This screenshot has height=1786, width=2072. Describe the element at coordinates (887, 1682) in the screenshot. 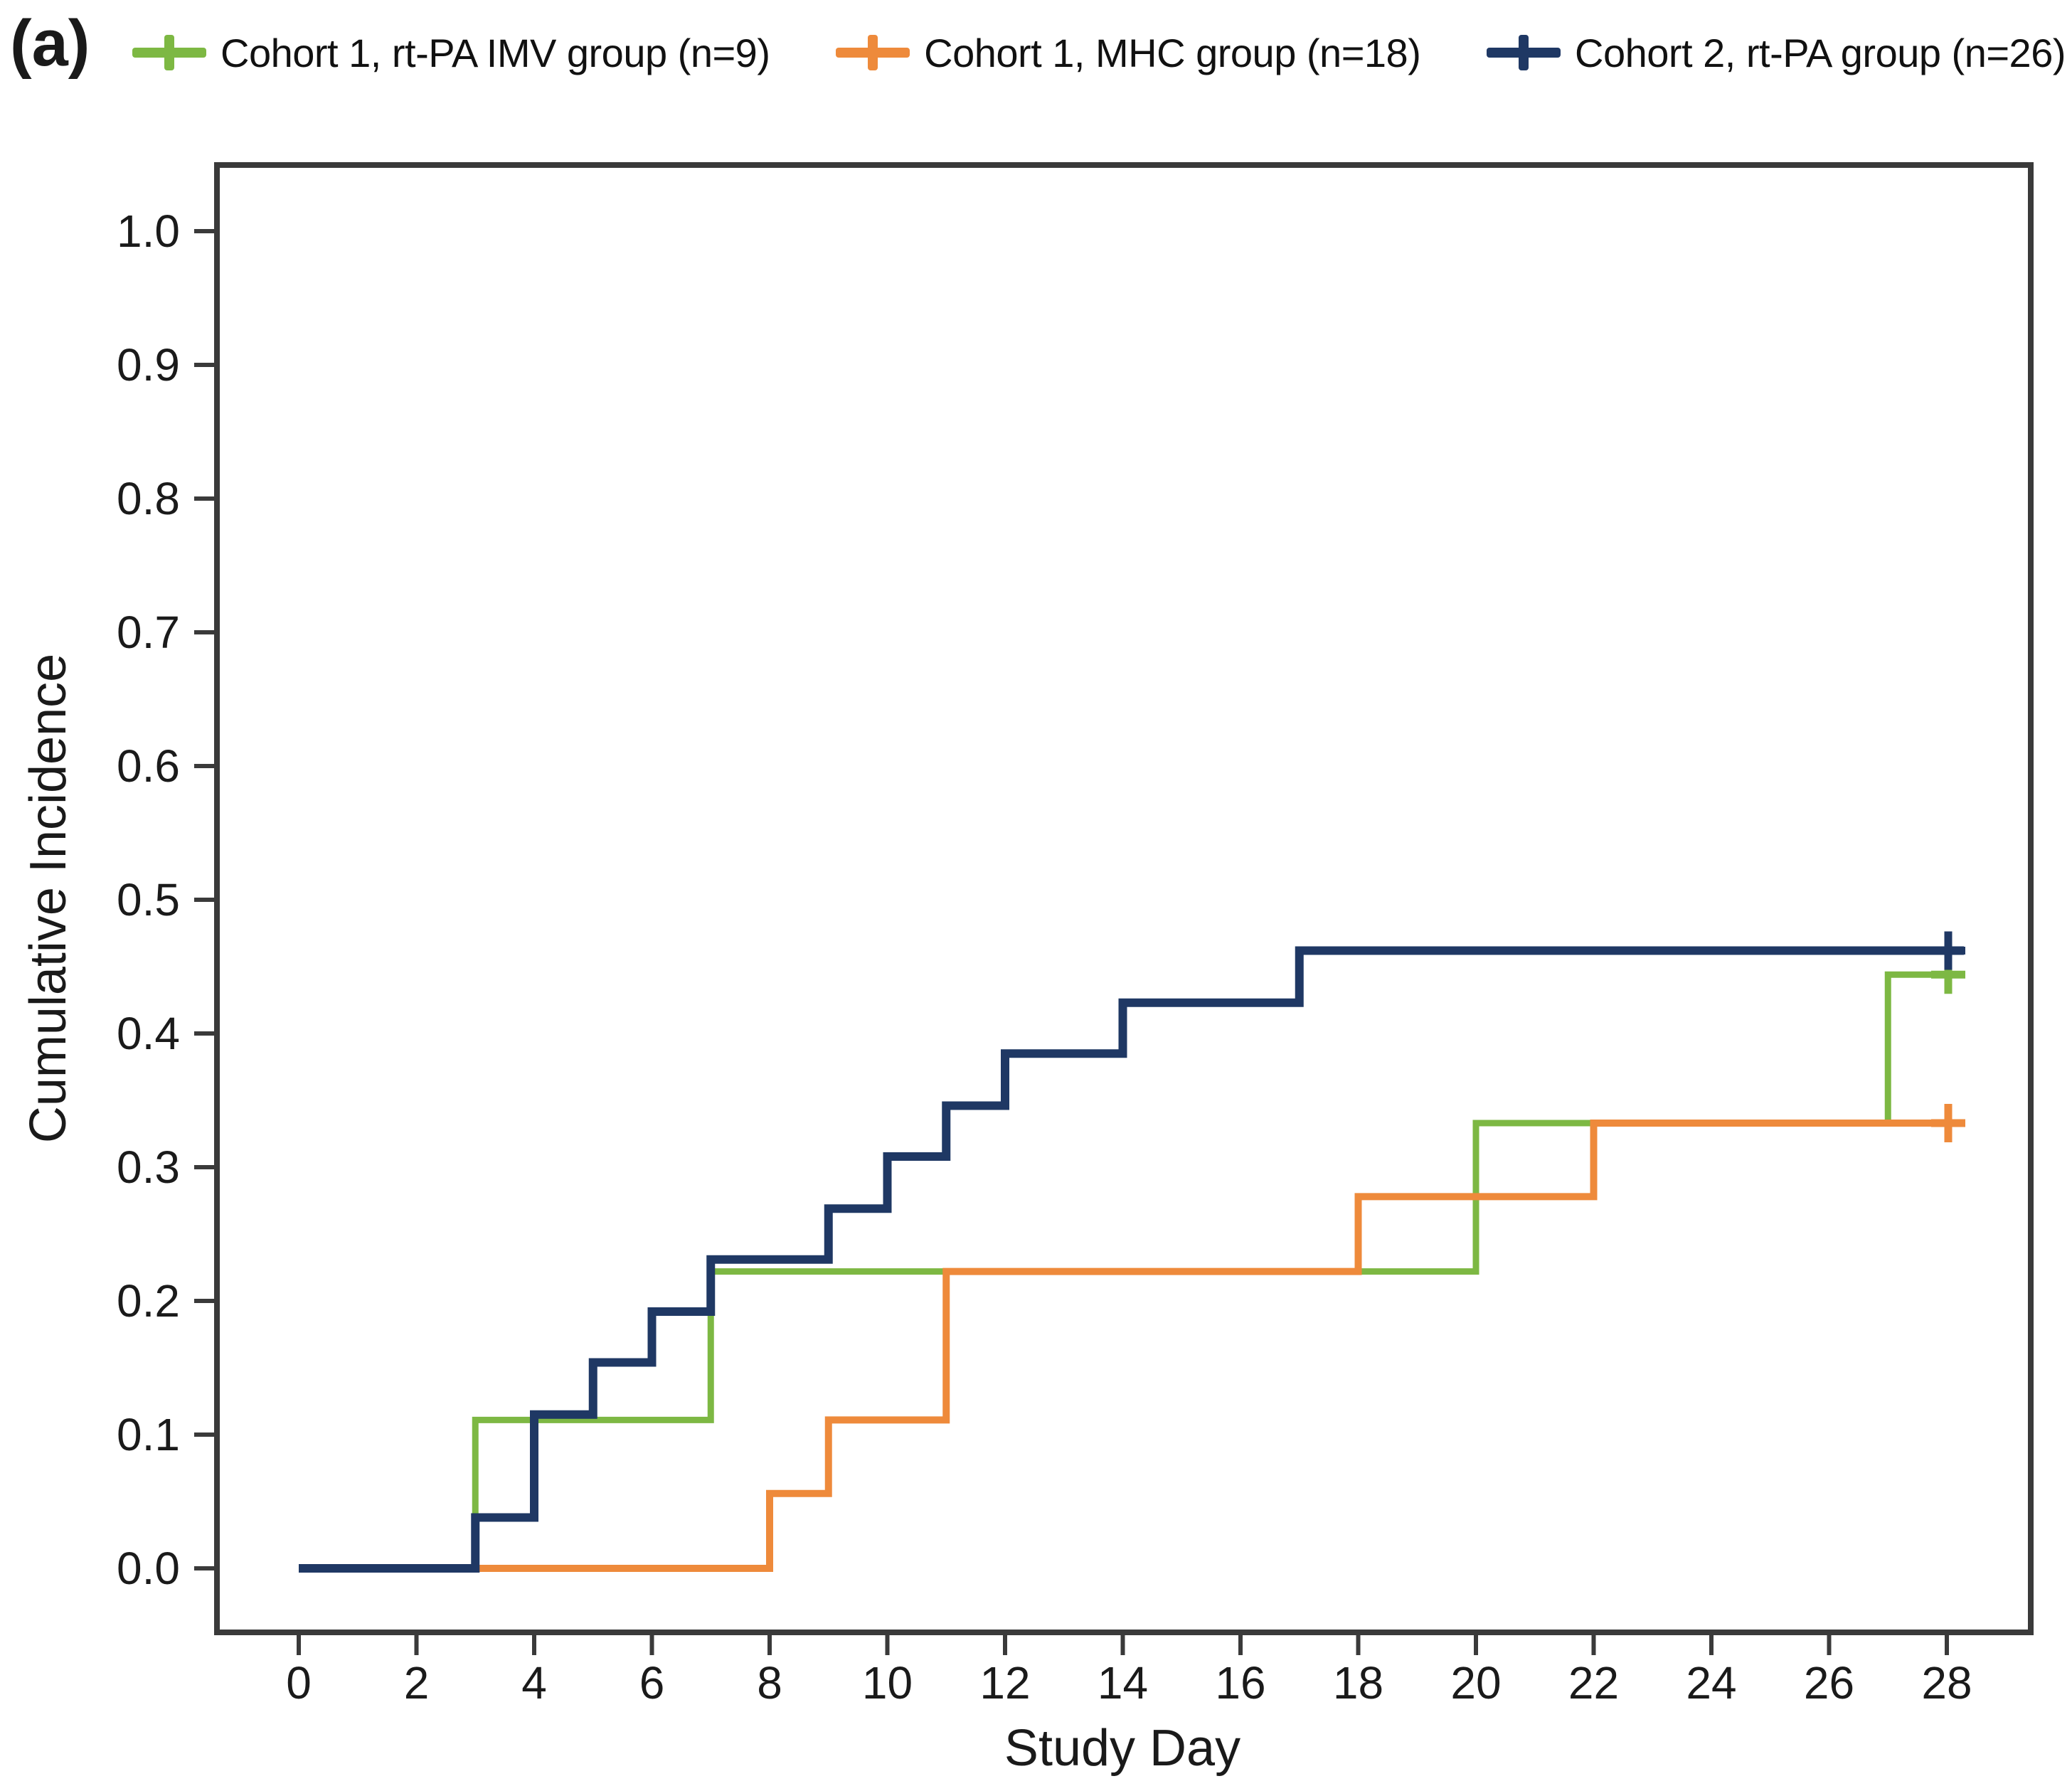

I see `x-tick-label: 10` at that location.